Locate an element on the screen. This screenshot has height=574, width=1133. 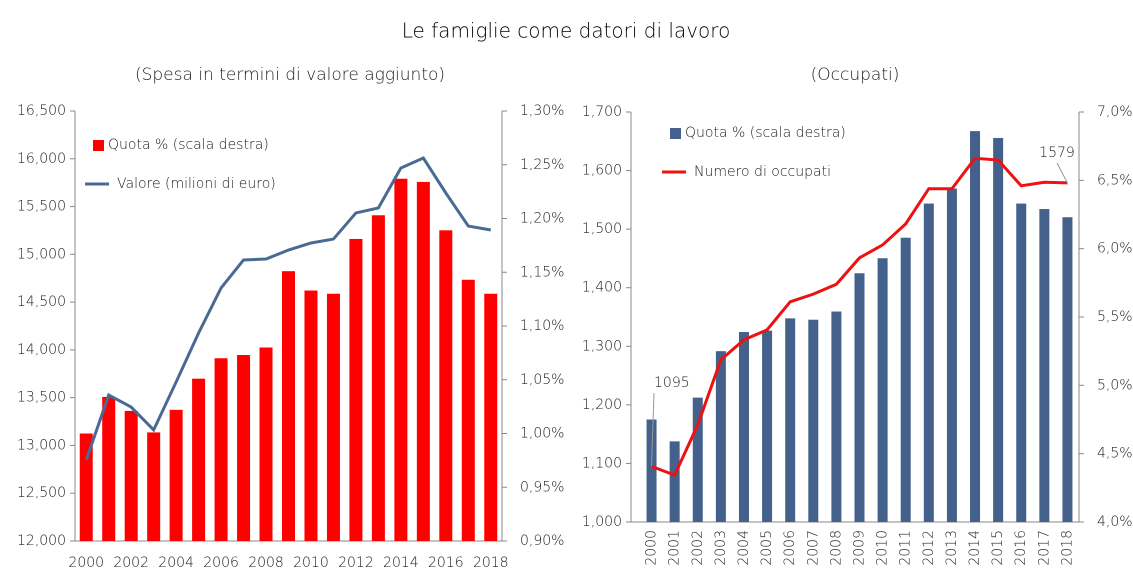
y2-tick-label: 7,0% is located at coordinates (1115, 112).